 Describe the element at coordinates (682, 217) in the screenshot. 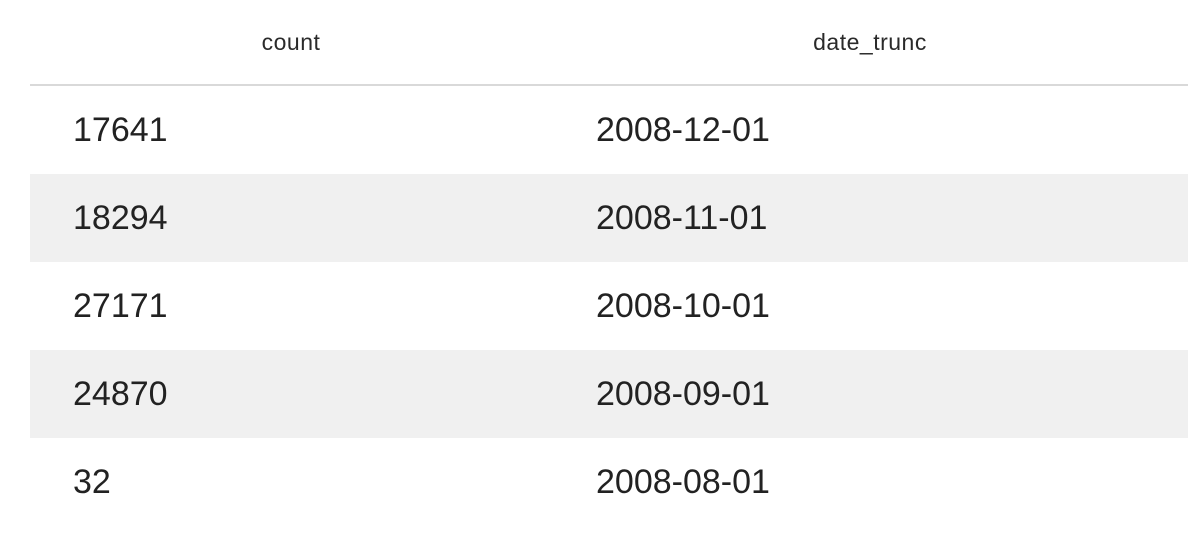

I see `date-trunc-cell: 2008-11-01` at that location.